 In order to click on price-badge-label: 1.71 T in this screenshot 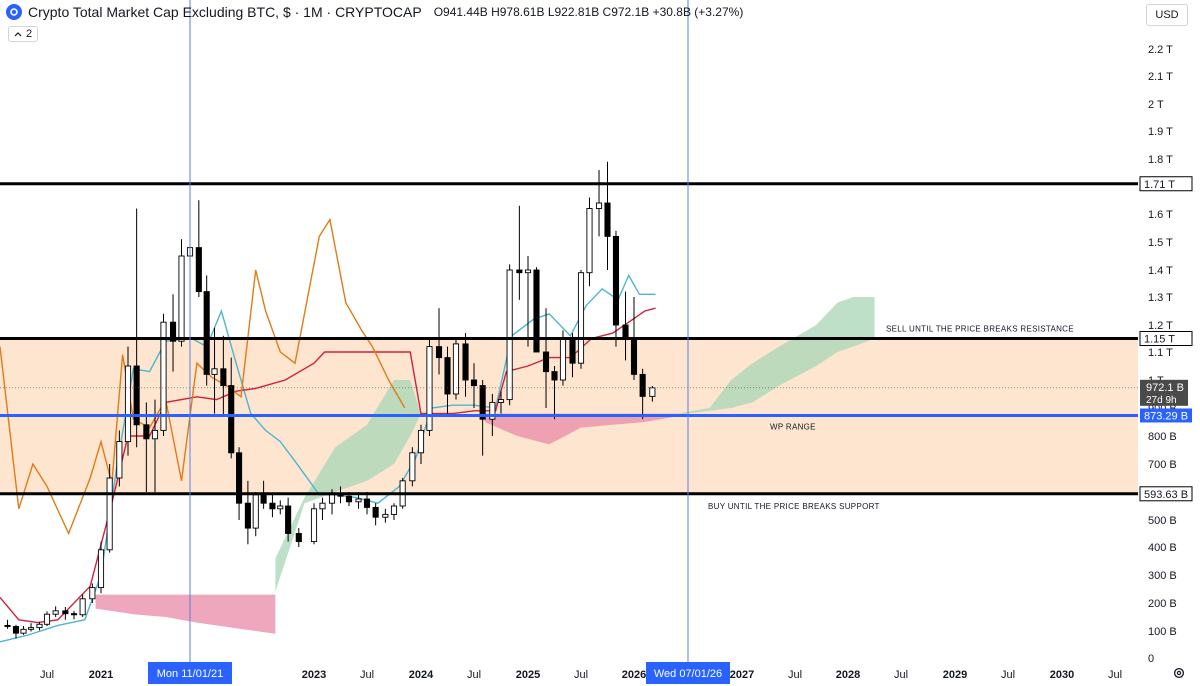, I will do `click(1159, 185)`.